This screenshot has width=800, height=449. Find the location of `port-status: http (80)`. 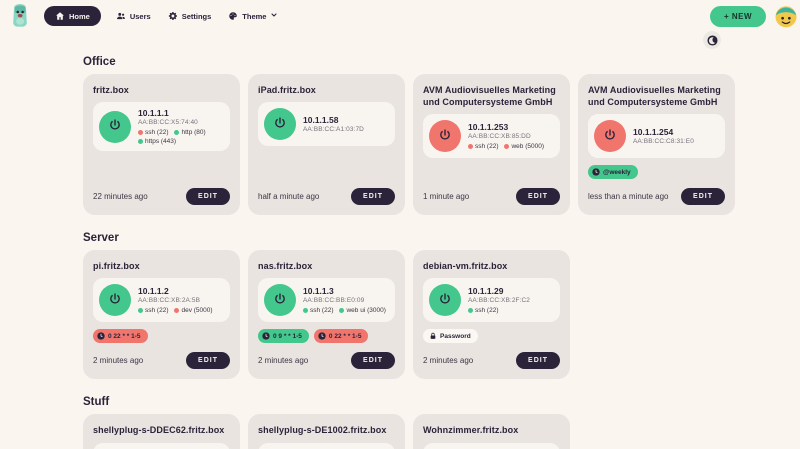

port-status: http (80) is located at coordinates (190, 133).